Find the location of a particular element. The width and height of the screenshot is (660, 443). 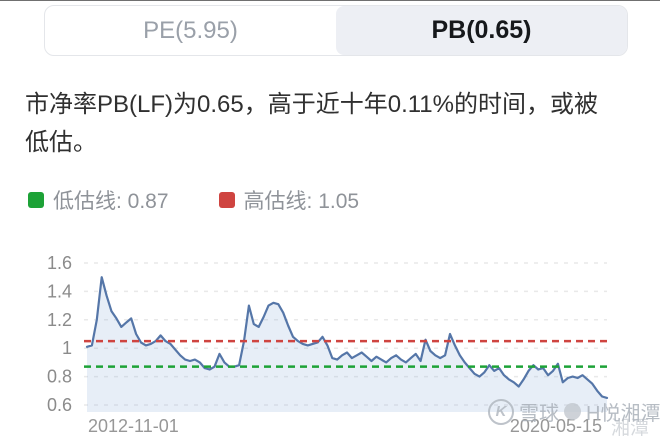

screen-top-edge is located at coordinates (330, 0).